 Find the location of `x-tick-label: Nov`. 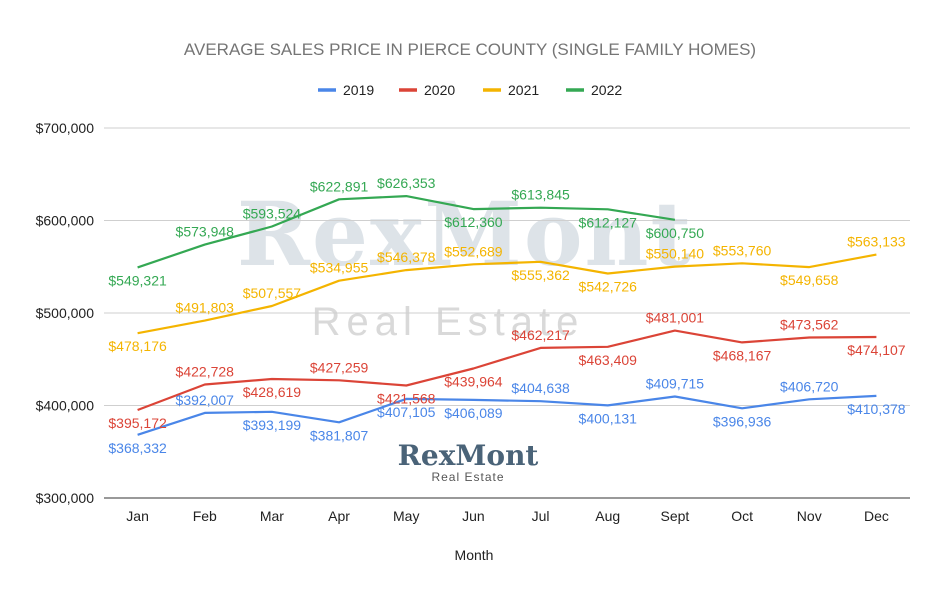

x-tick-label: Nov is located at coordinates (809, 516).